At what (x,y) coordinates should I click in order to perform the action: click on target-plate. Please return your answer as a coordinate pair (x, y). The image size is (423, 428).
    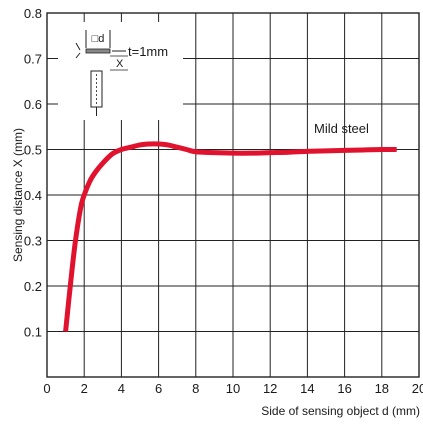
    Looking at the image, I should click on (98, 51).